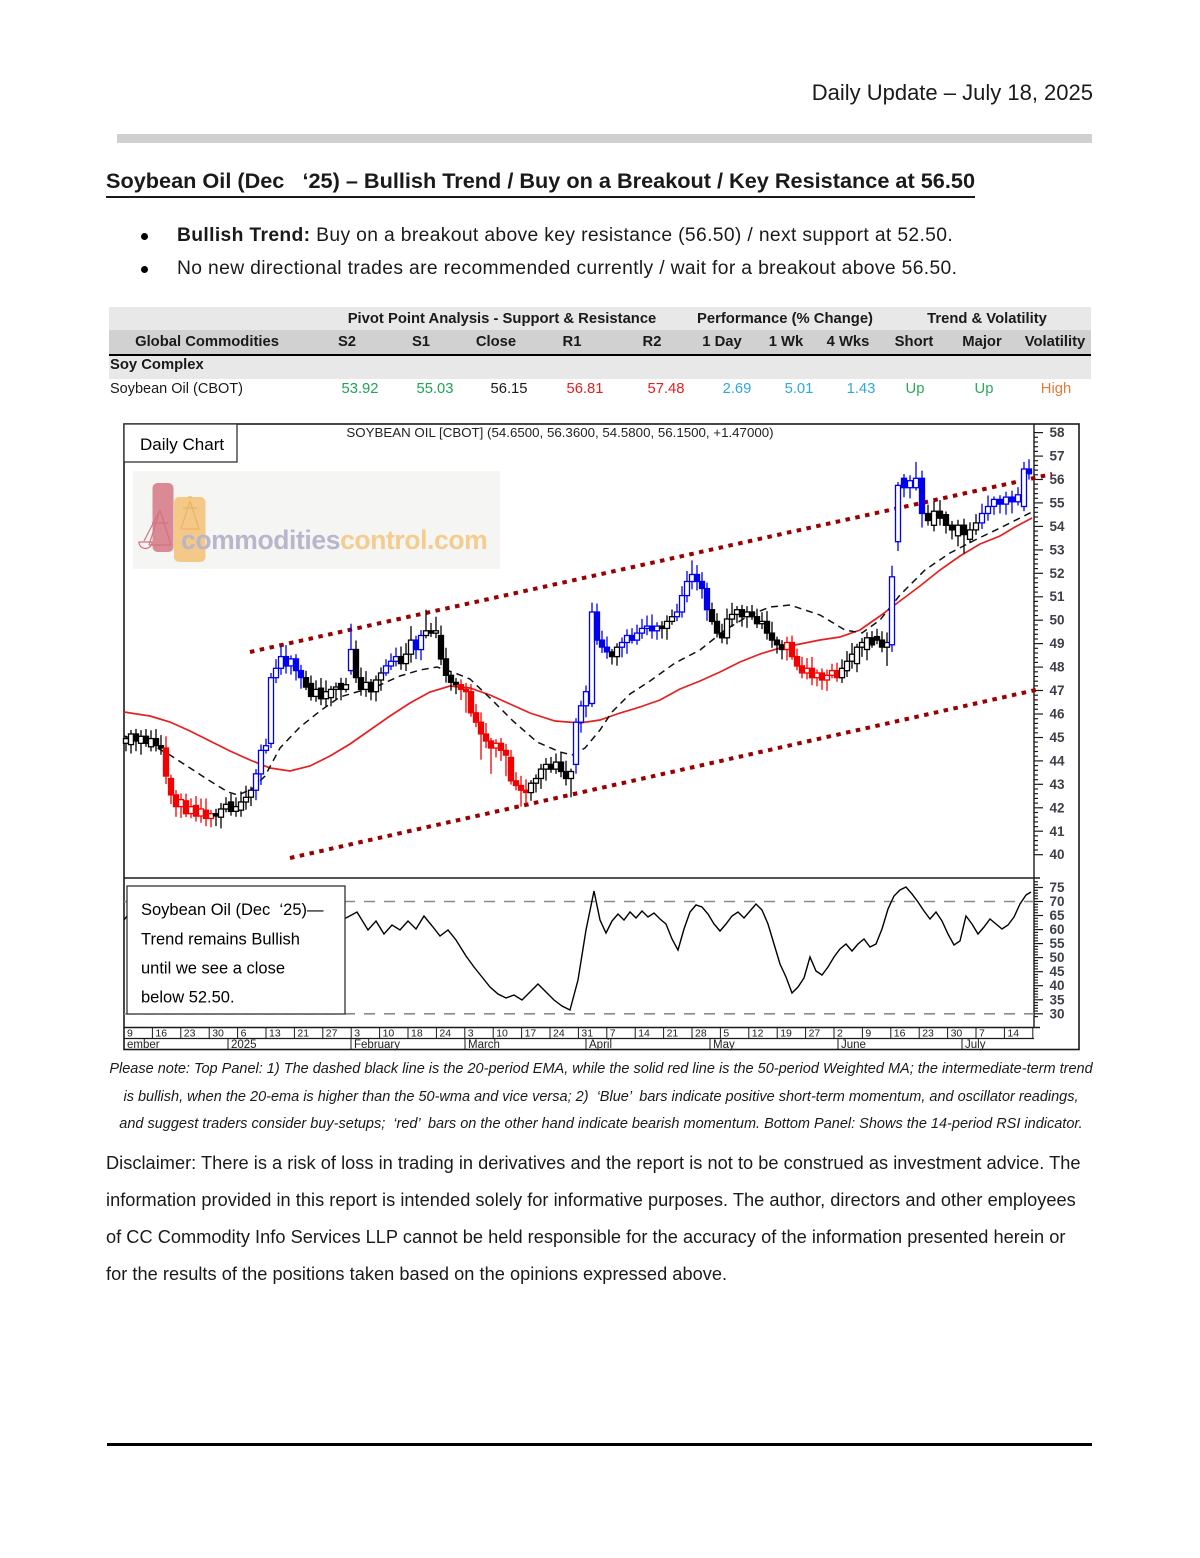 The width and height of the screenshot is (1200, 1558). I want to click on svg-text: 28, so click(701, 1034).